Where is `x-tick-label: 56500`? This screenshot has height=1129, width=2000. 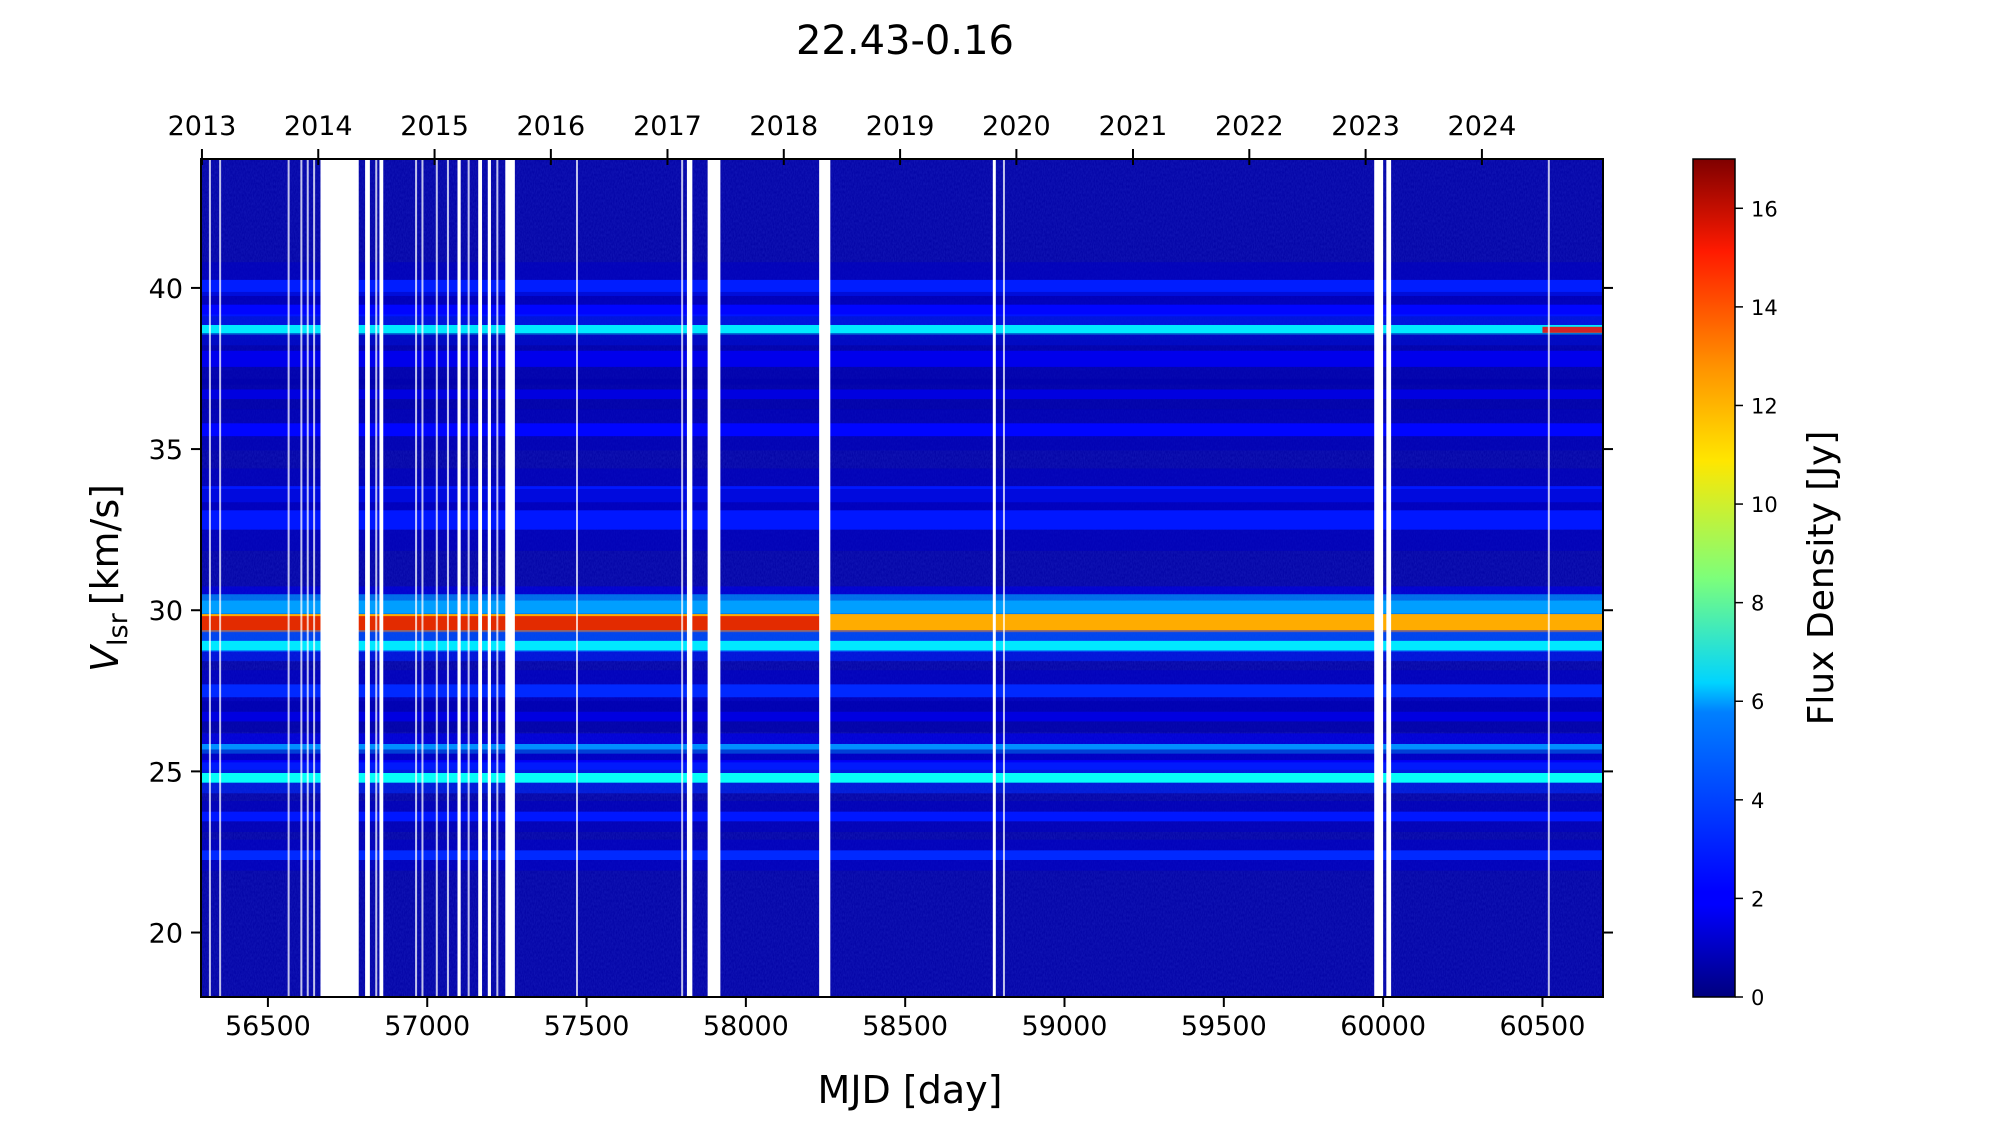 x-tick-label: 56500 is located at coordinates (268, 1026).